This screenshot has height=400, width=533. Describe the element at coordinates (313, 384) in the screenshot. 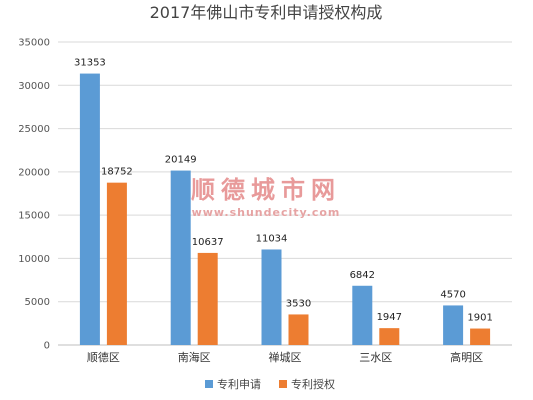

I see `legend-item: 专利授权` at that location.